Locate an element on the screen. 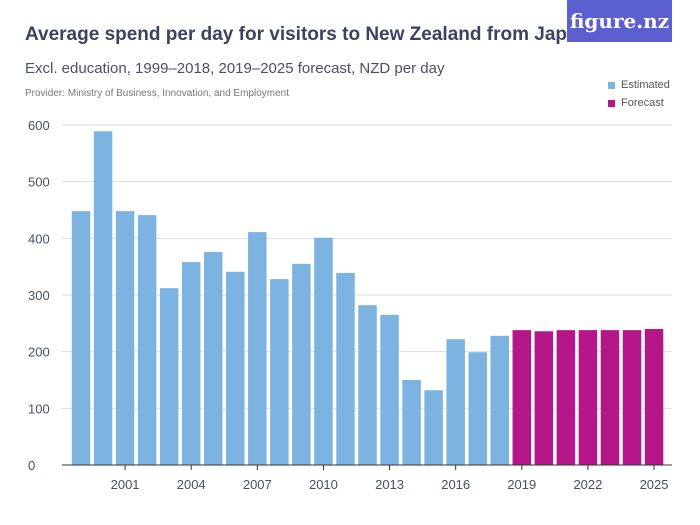 The height and width of the screenshot is (525, 700). x-tick-label: 2007 is located at coordinates (257, 484).